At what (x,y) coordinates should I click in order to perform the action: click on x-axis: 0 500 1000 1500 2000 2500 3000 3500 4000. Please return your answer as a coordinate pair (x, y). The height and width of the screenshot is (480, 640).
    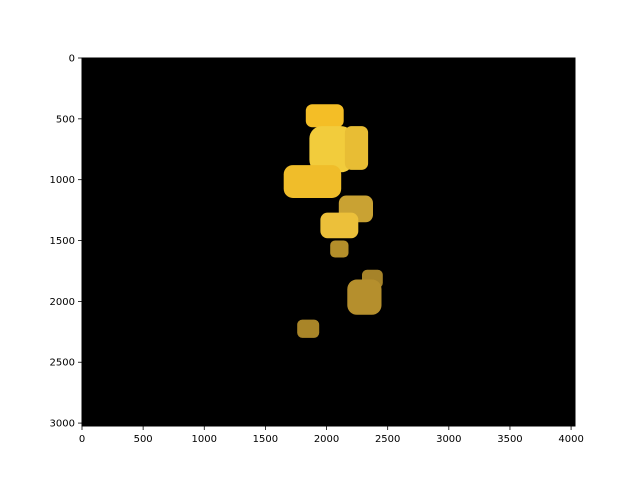
    Looking at the image, I should click on (331, 435).